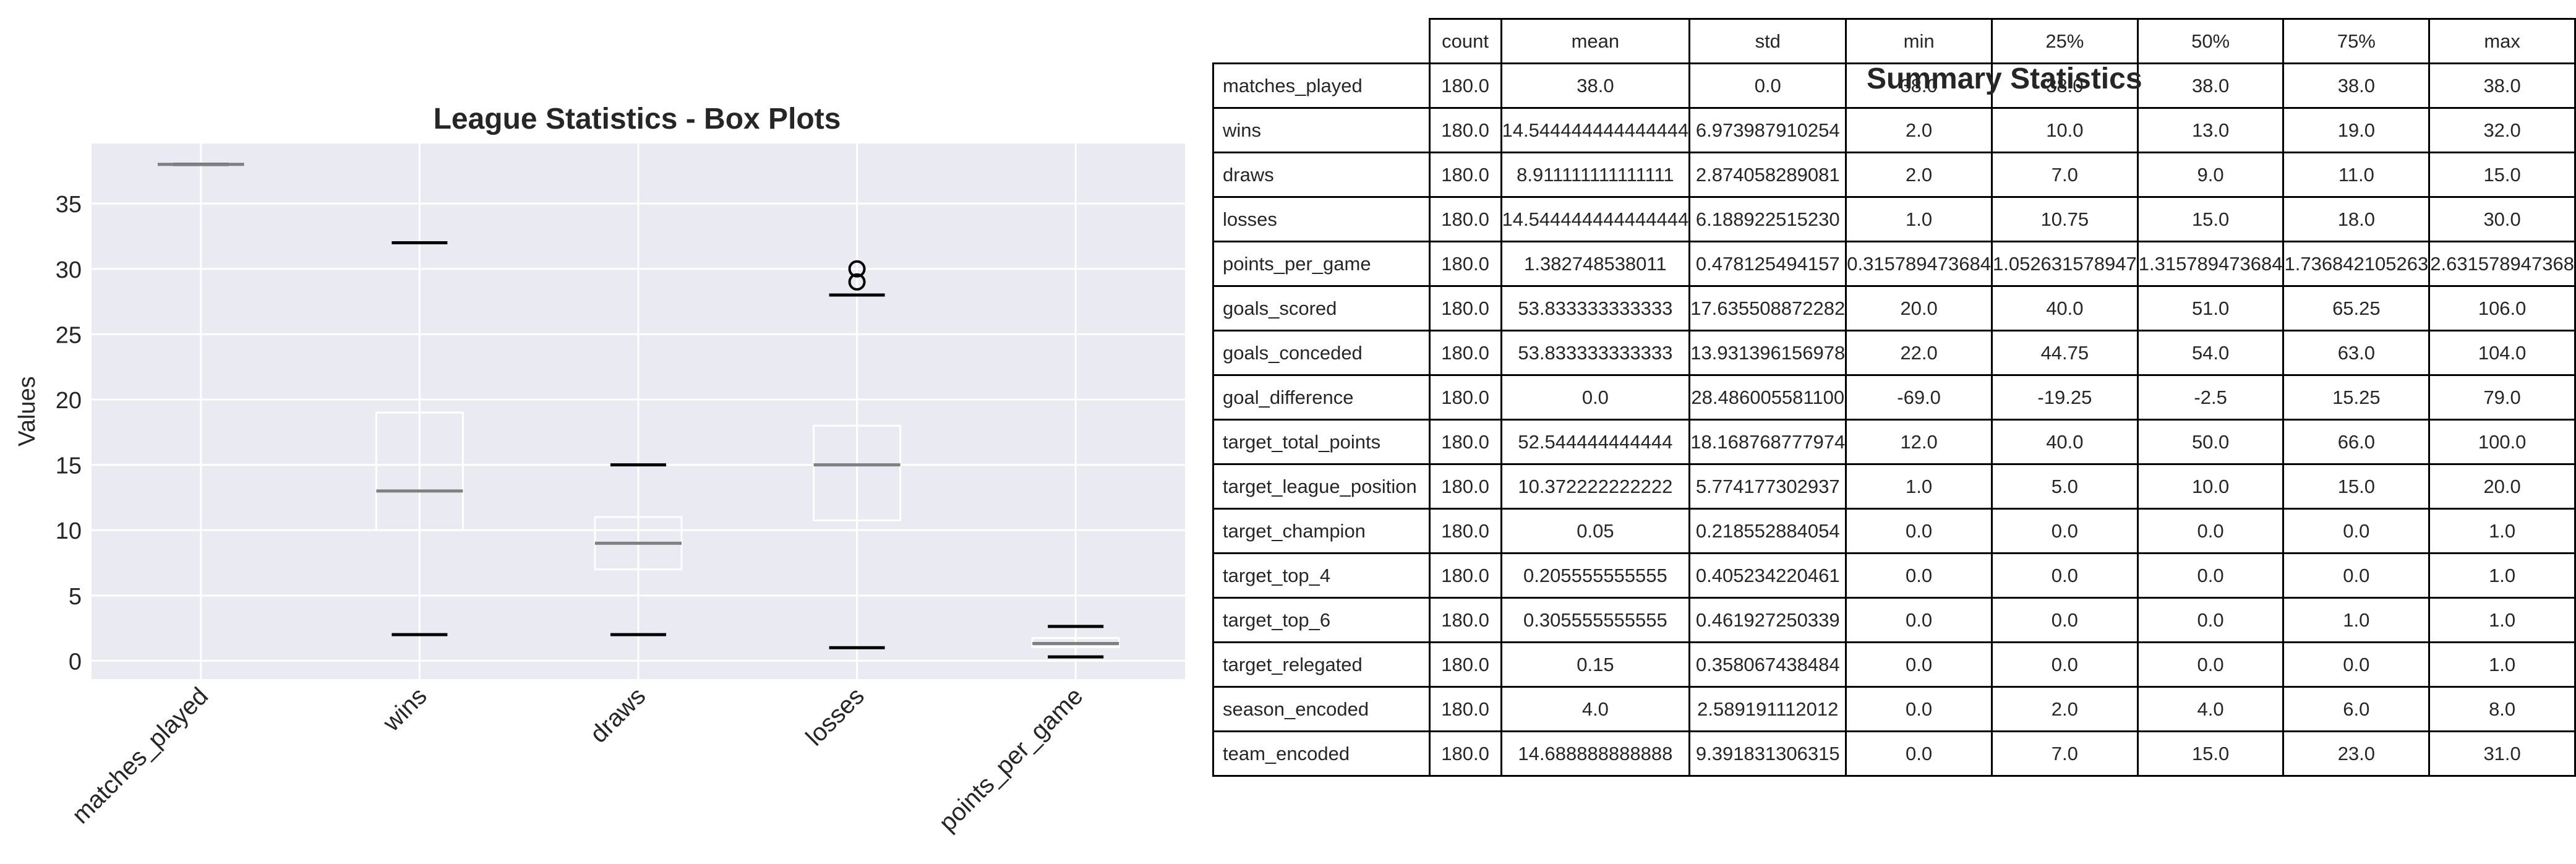  I want to click on x-tick-label: losses, so click(836, 716).